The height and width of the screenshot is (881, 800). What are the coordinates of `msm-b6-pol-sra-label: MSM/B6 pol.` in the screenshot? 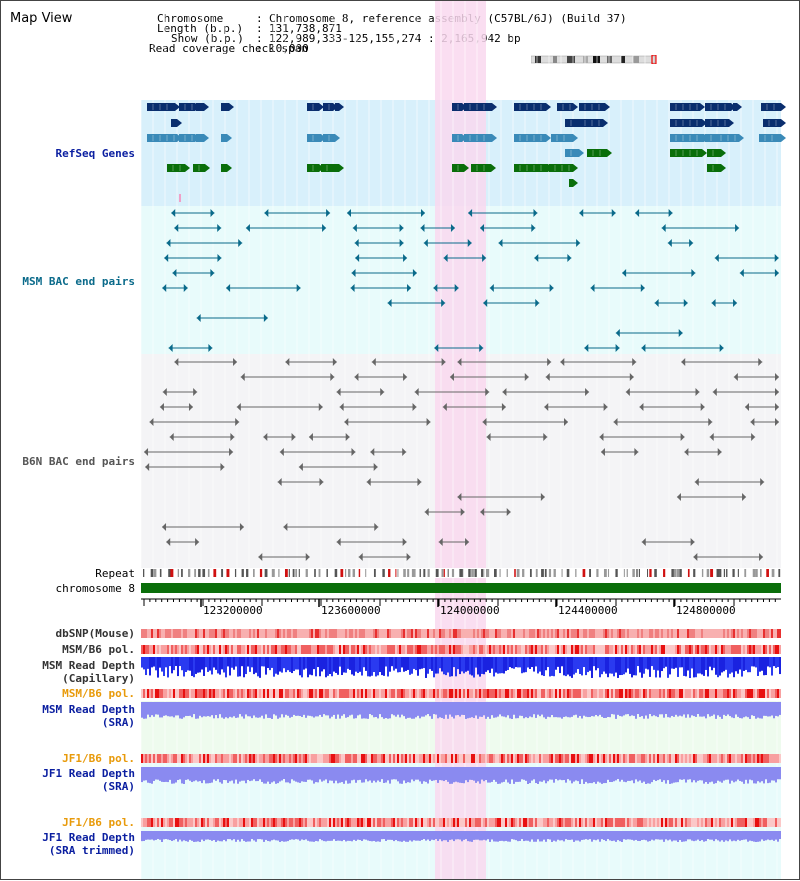 It's located at (98, 693).